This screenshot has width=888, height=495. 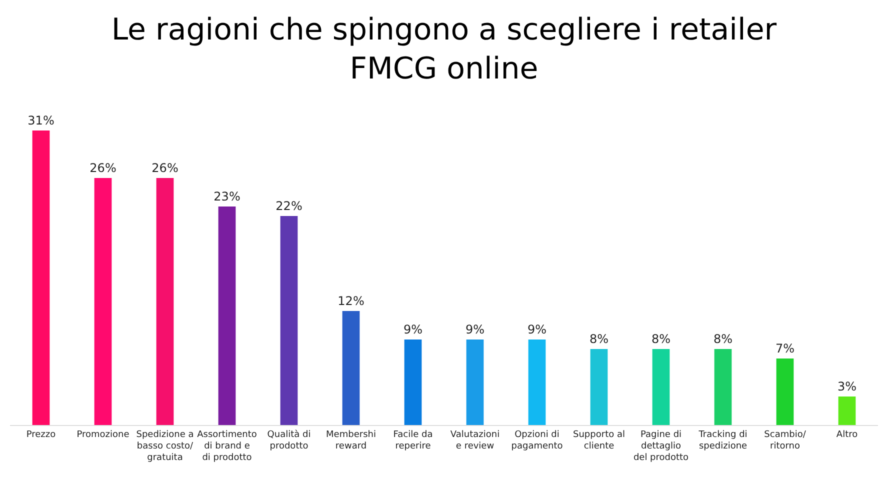 What do you see at coordinates (847, 435) in the screenshot?
I see `x-tick-label: Altro` at bounding box center [847, 435].